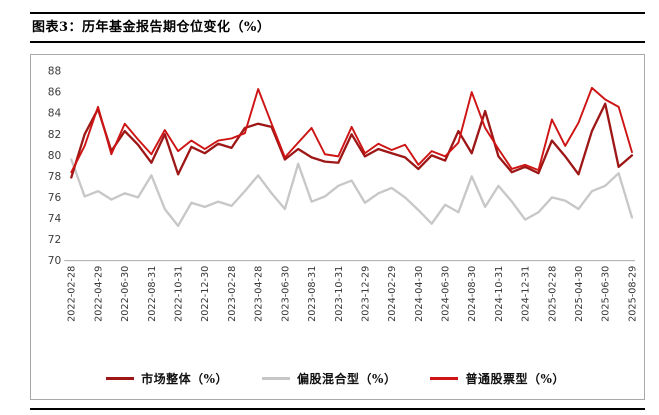 This screenshot has height=415, width=659. I want to click on x-axis-tick-label: 2024-06-30, so click(446, 294).